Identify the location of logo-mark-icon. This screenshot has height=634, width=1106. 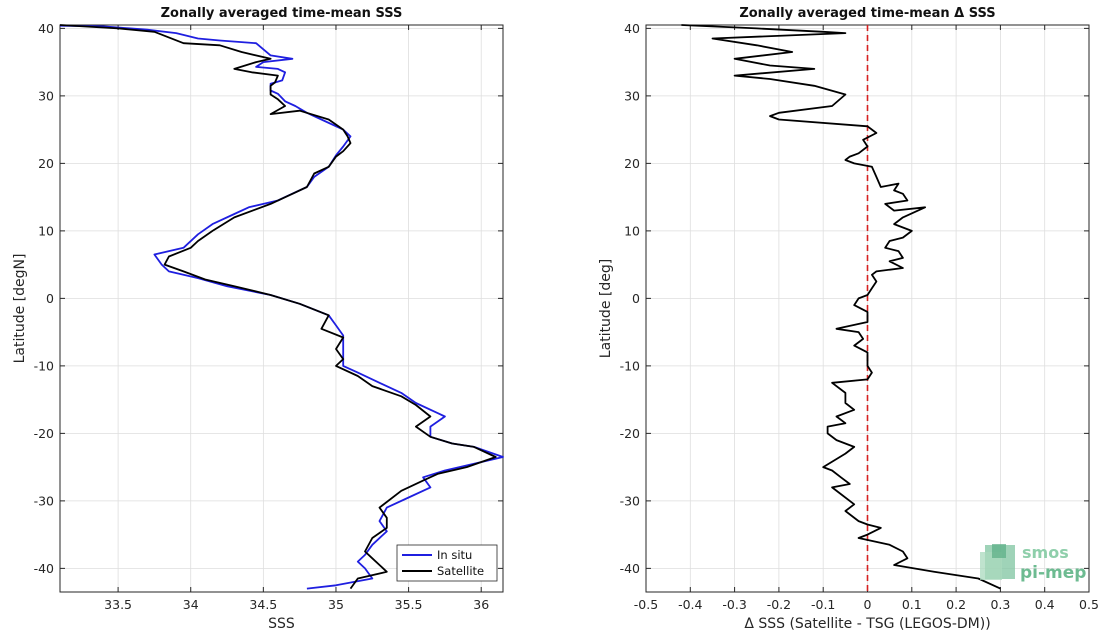
(997, 562).